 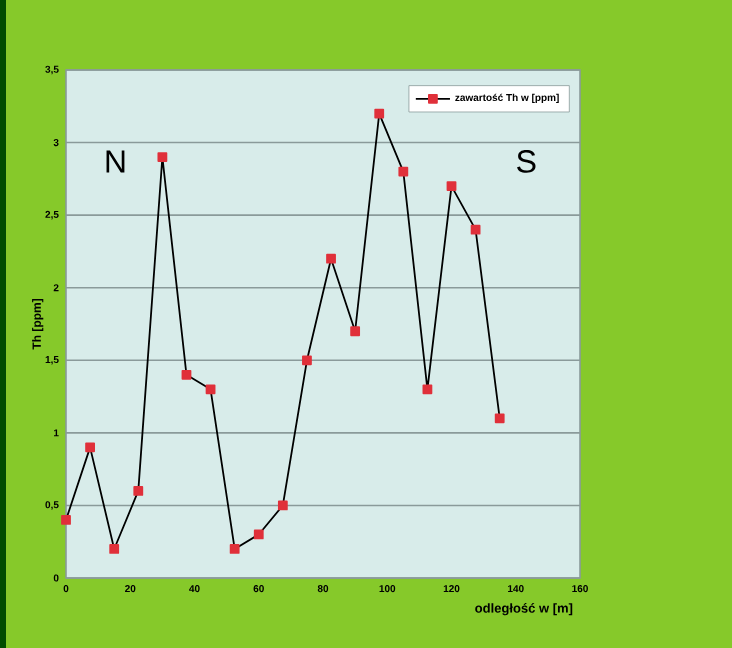 I want to click on annotation: S, so click(x=526, y=161).